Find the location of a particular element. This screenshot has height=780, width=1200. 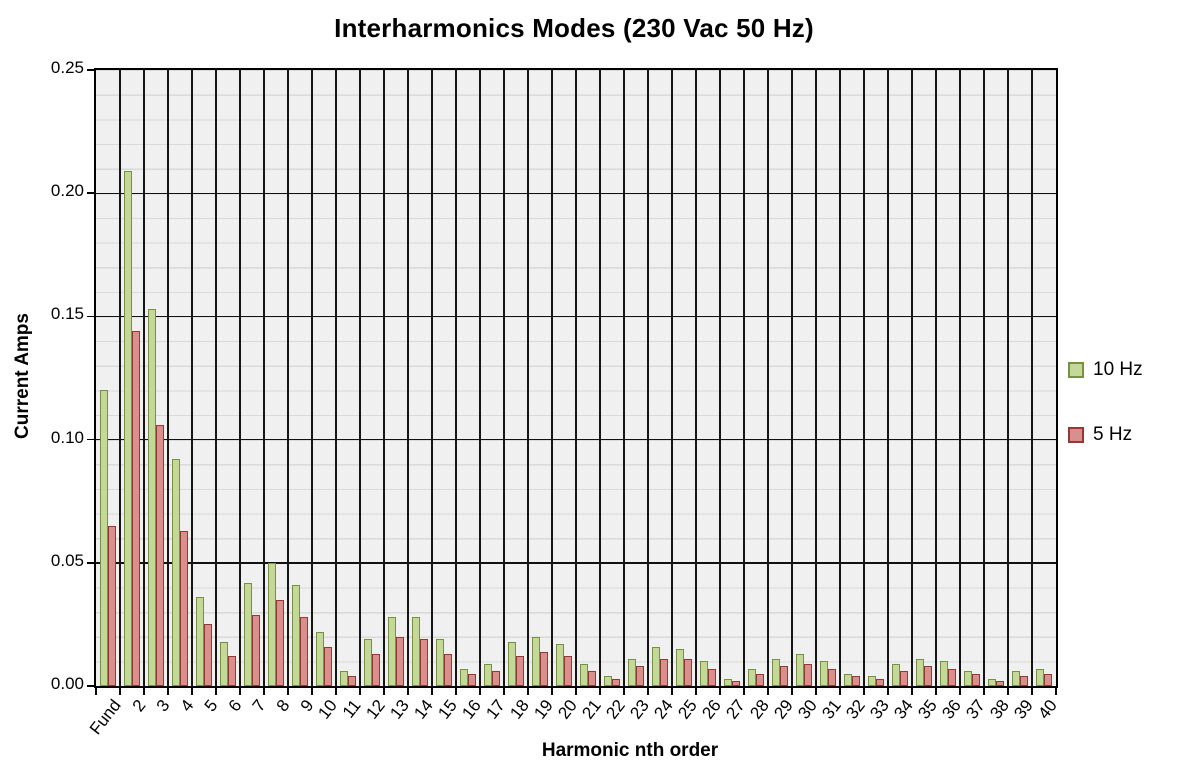

y-tick-label: 0.15 is located at coordinates (67, 314).